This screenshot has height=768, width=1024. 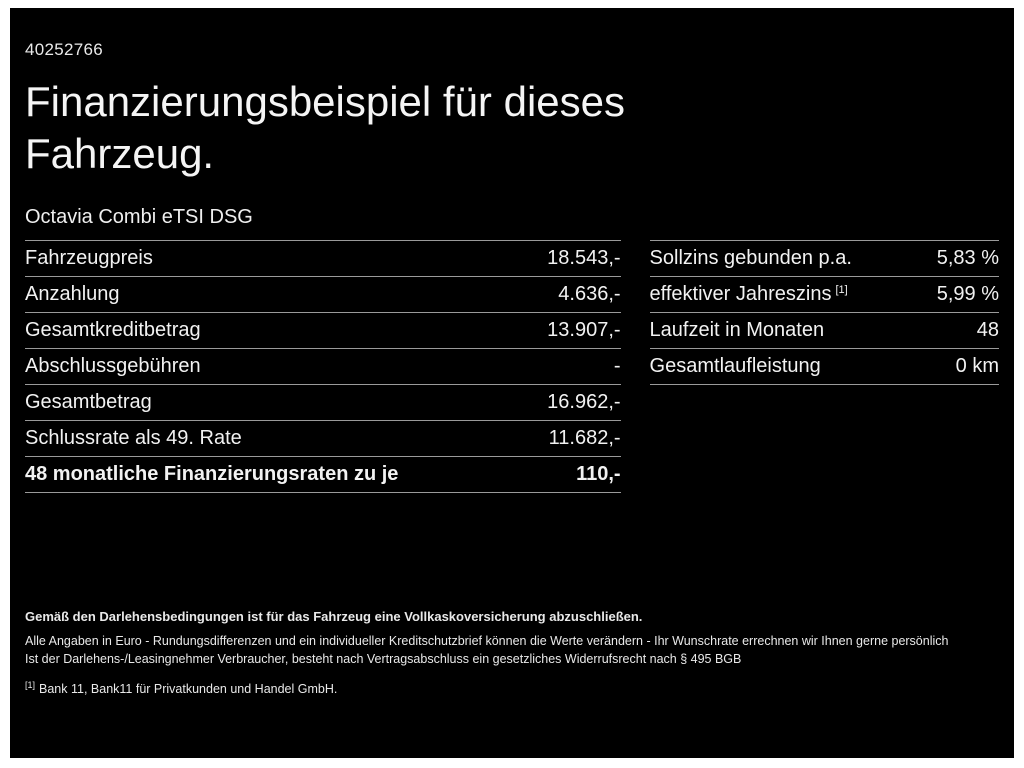 I want to click on document-id: 40252766, so click(x=64, y=49).